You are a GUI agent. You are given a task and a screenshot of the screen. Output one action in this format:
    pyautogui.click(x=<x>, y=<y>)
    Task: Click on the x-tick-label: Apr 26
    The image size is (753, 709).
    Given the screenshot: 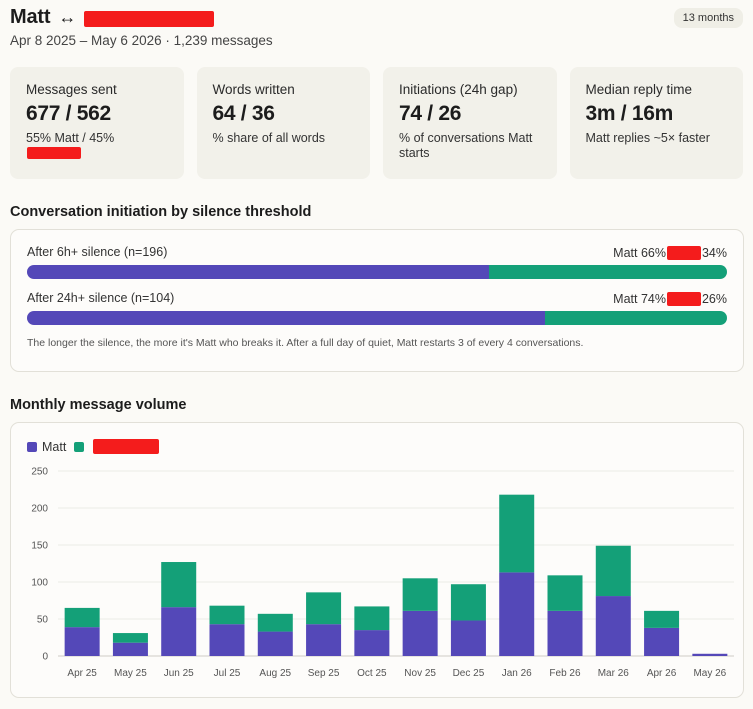 What is the action you would take?
    pyautogui.click(x=662, y=673)
    